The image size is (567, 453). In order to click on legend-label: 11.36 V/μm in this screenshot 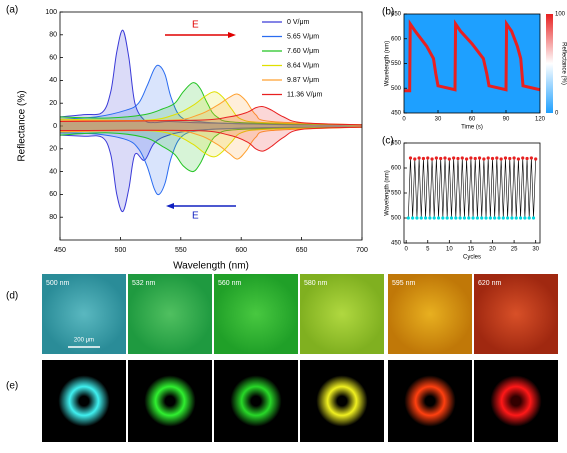, I will do `click(305, 94)`.